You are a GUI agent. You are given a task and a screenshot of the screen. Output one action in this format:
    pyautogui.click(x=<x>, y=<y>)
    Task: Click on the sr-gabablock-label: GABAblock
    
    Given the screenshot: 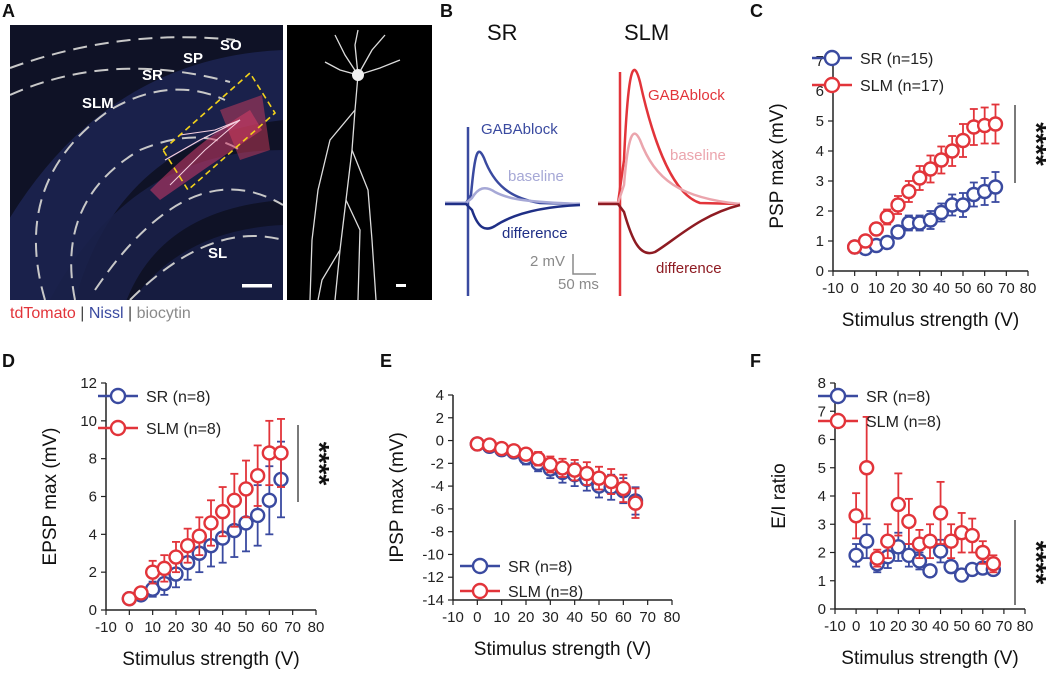 What is the action you would take?
    pyautogui.click(x=519, y=129)
    